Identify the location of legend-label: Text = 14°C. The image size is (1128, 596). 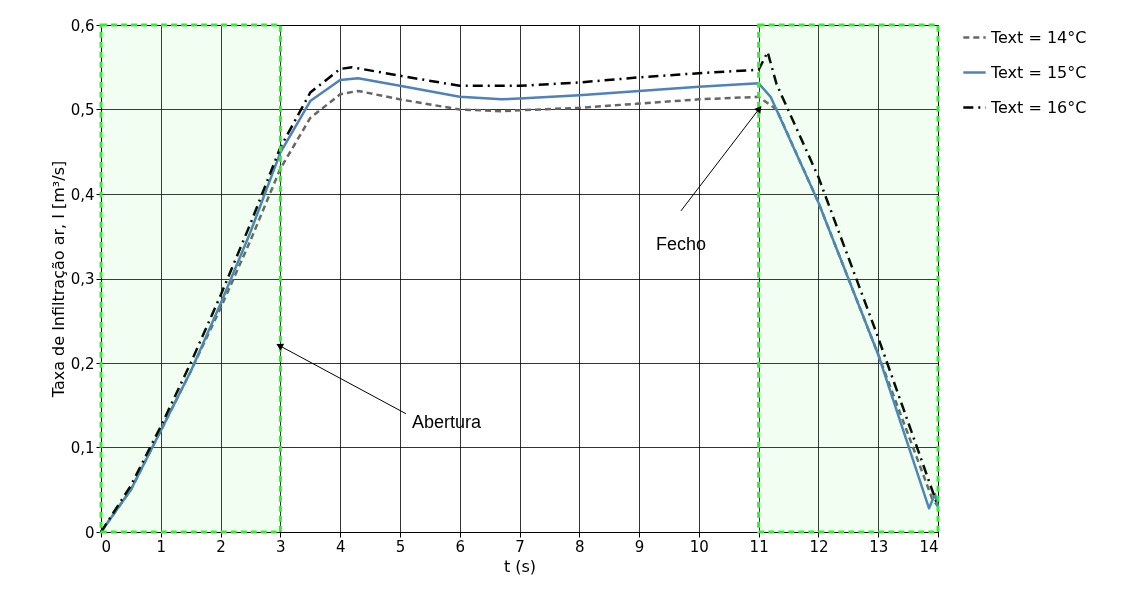
(1038, 37).